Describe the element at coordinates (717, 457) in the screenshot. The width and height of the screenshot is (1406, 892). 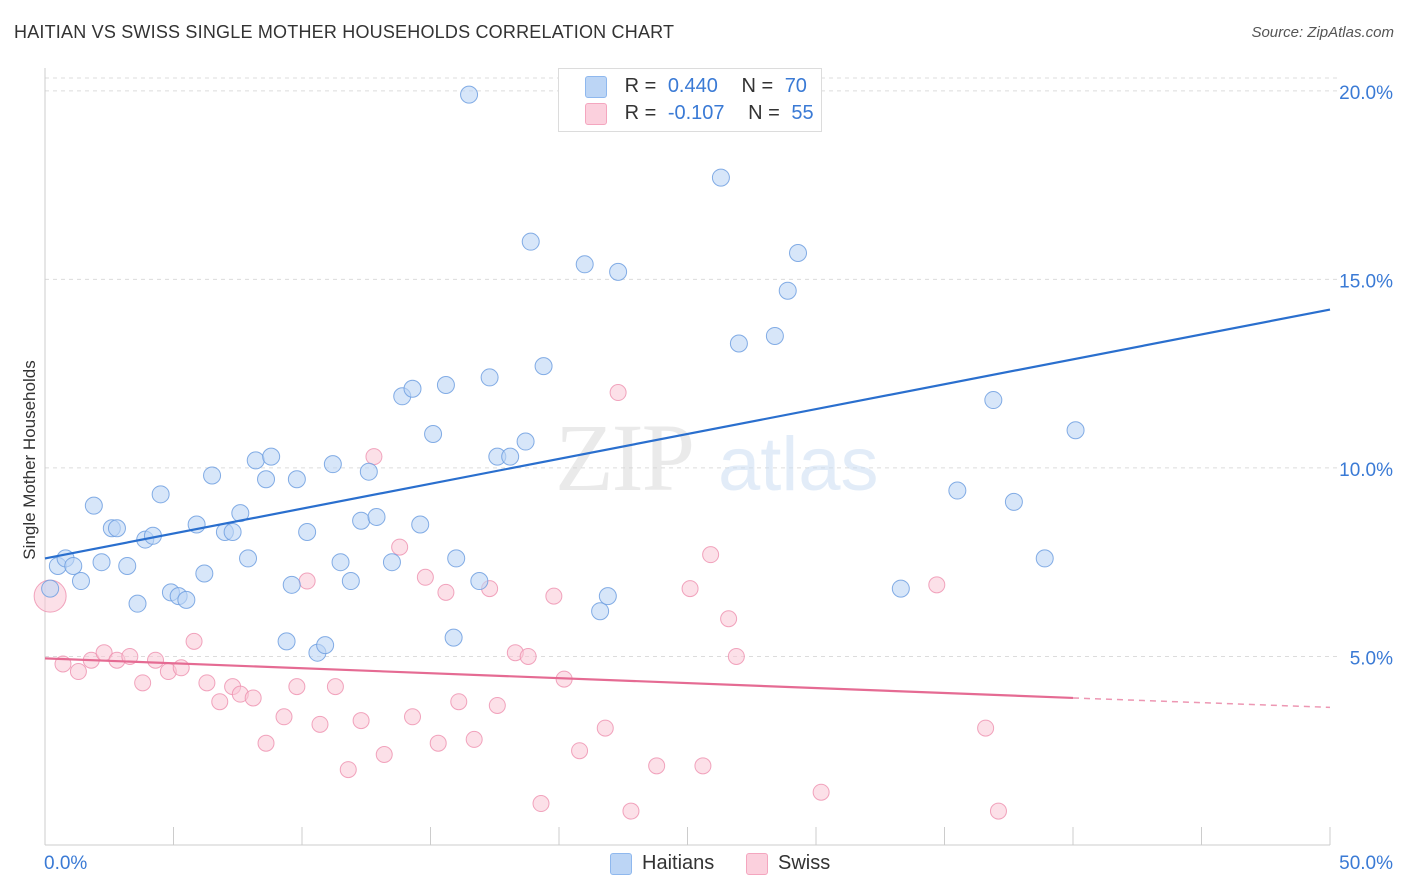
I see `watermark: ZIP atlas` at that location.